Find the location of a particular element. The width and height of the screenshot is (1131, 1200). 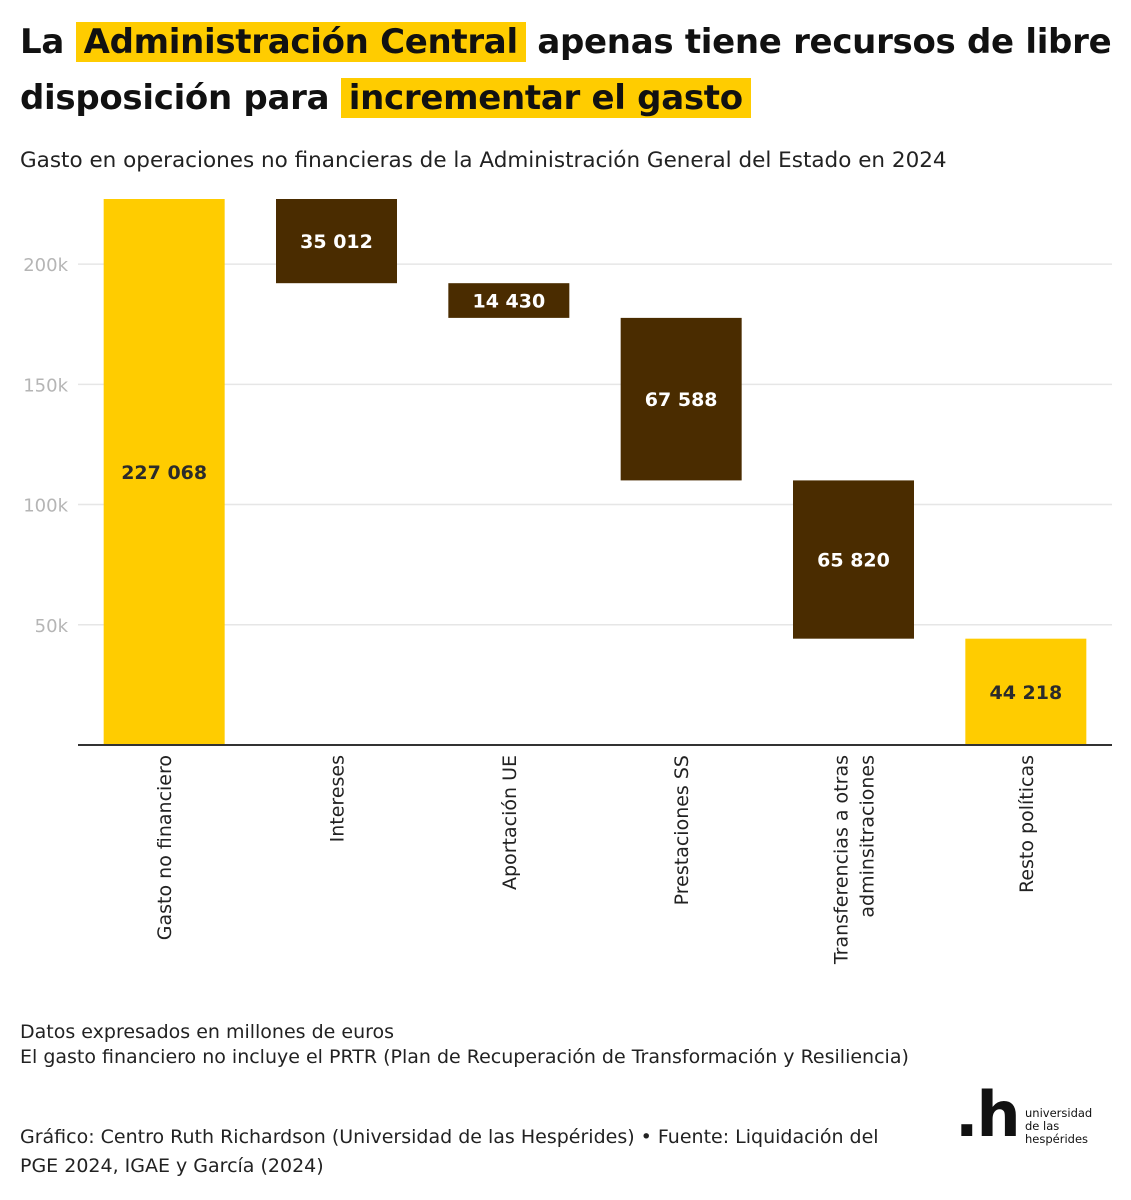

university-logo: .h universidad de las hespérides is located at coordinates (1030, 1120).